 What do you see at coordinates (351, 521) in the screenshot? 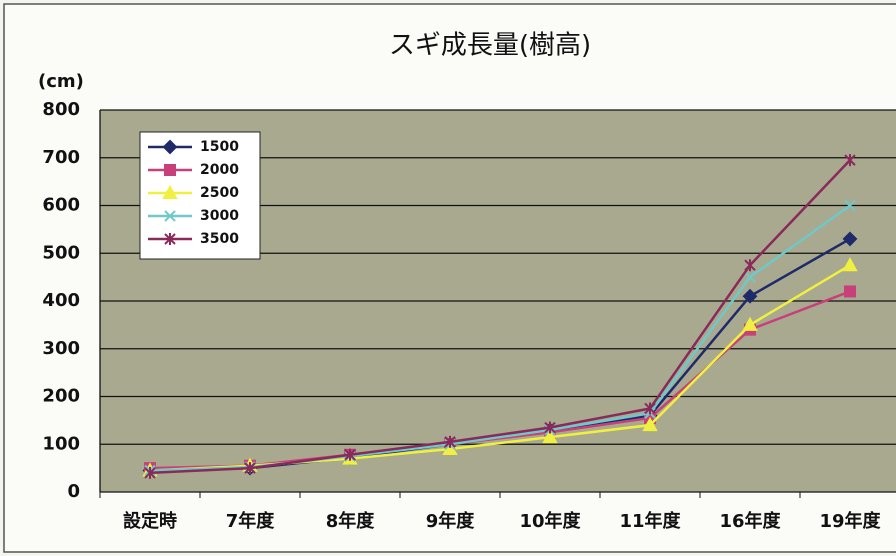
I see `x-tick-label: 8年度` at bounding box center [351, 521].